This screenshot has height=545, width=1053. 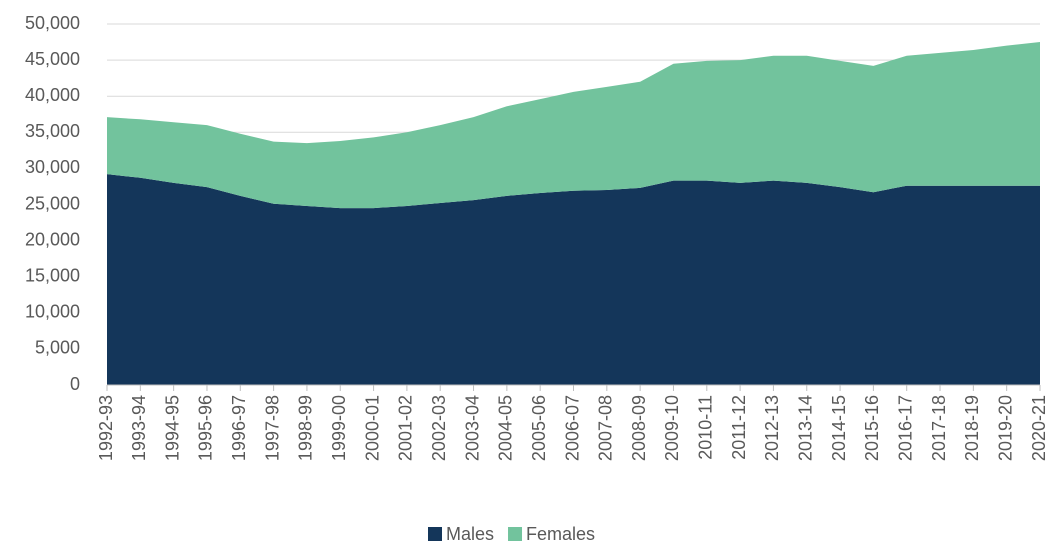 I want to click on y-tick-label: 20,000, so click(x=52, y=239).